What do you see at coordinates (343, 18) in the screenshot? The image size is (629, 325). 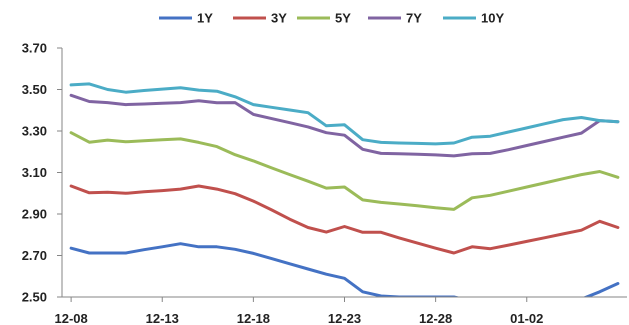 I see `legend-label-5y: 5Y` at bounding box center [343, 18].